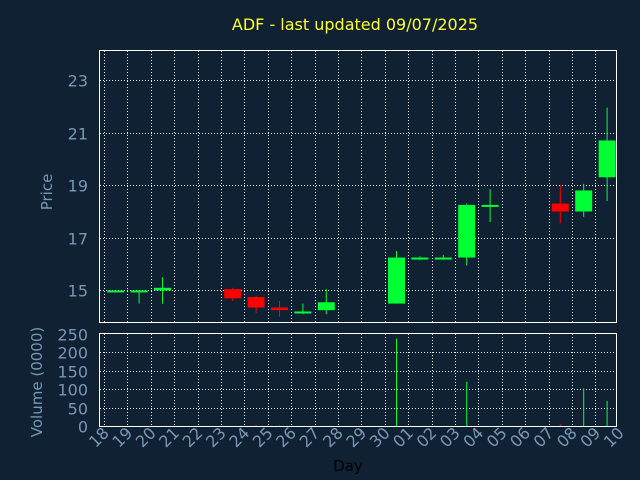 The width and height of the screenshot is (640, 480). What do you see at coordinates (72, 335) in the screenshot?
I see `volume-tick-label: 250` at bounding box center [72, 335].